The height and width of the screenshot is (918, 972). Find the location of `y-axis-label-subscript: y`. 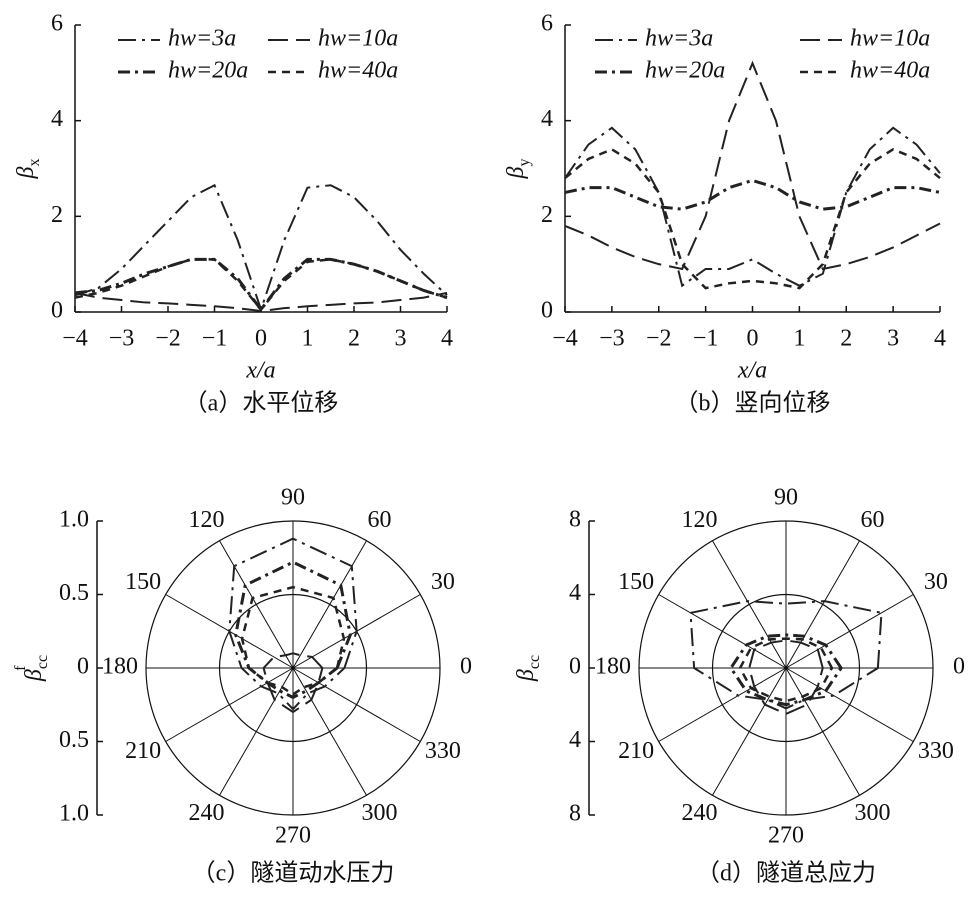

y-axis-label-subscript: y is located at coordinates (524, 163).